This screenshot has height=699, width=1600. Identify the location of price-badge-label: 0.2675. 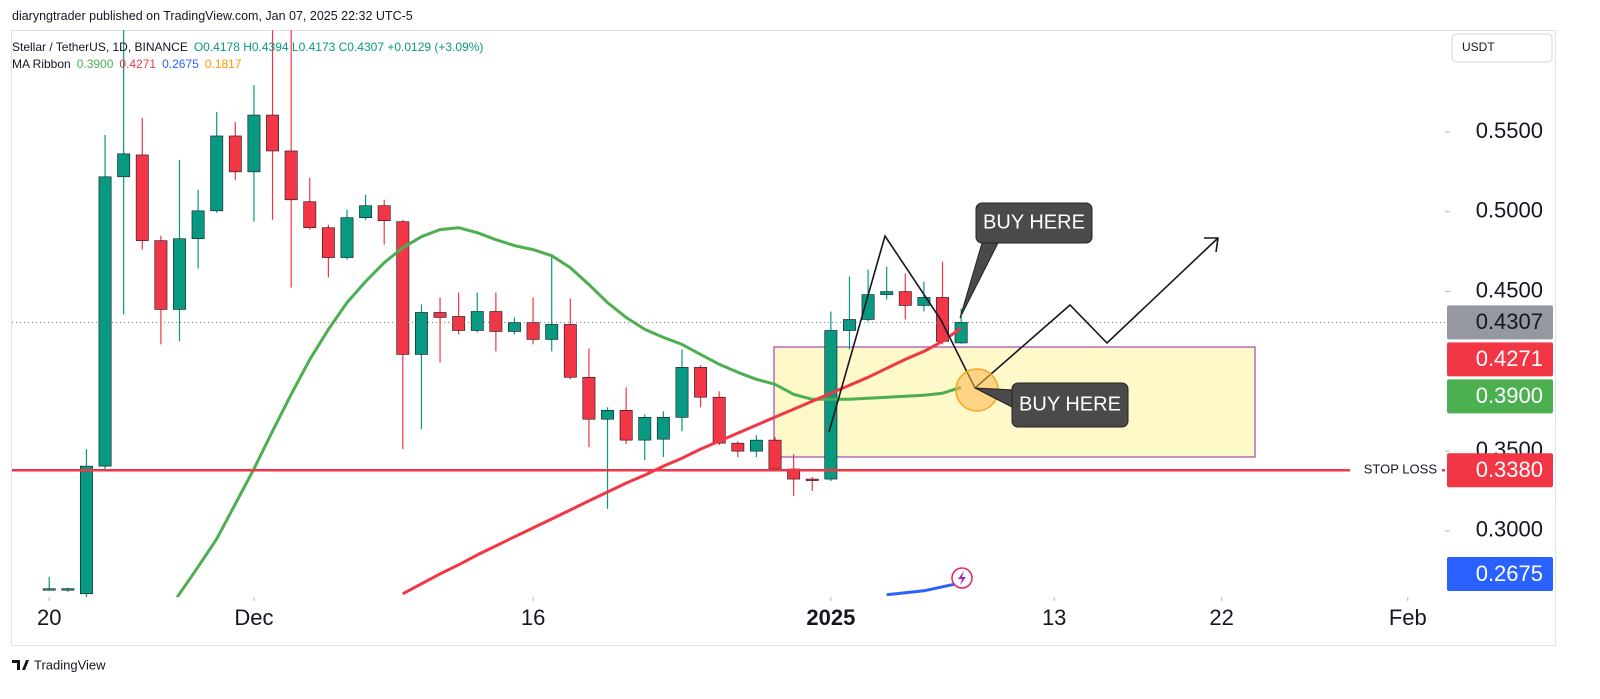
(1509, 573).